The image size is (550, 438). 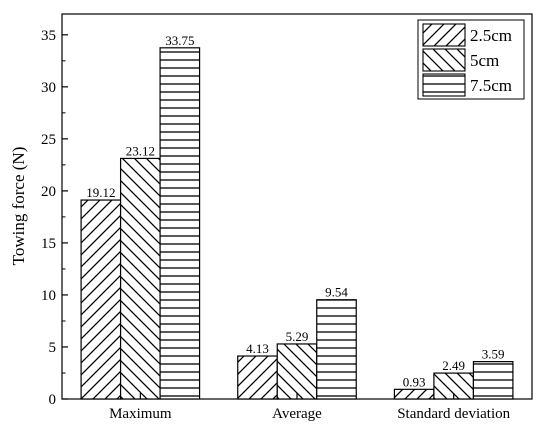 I want to click on bar-2-5cm-average, so click(x=257, y=377).